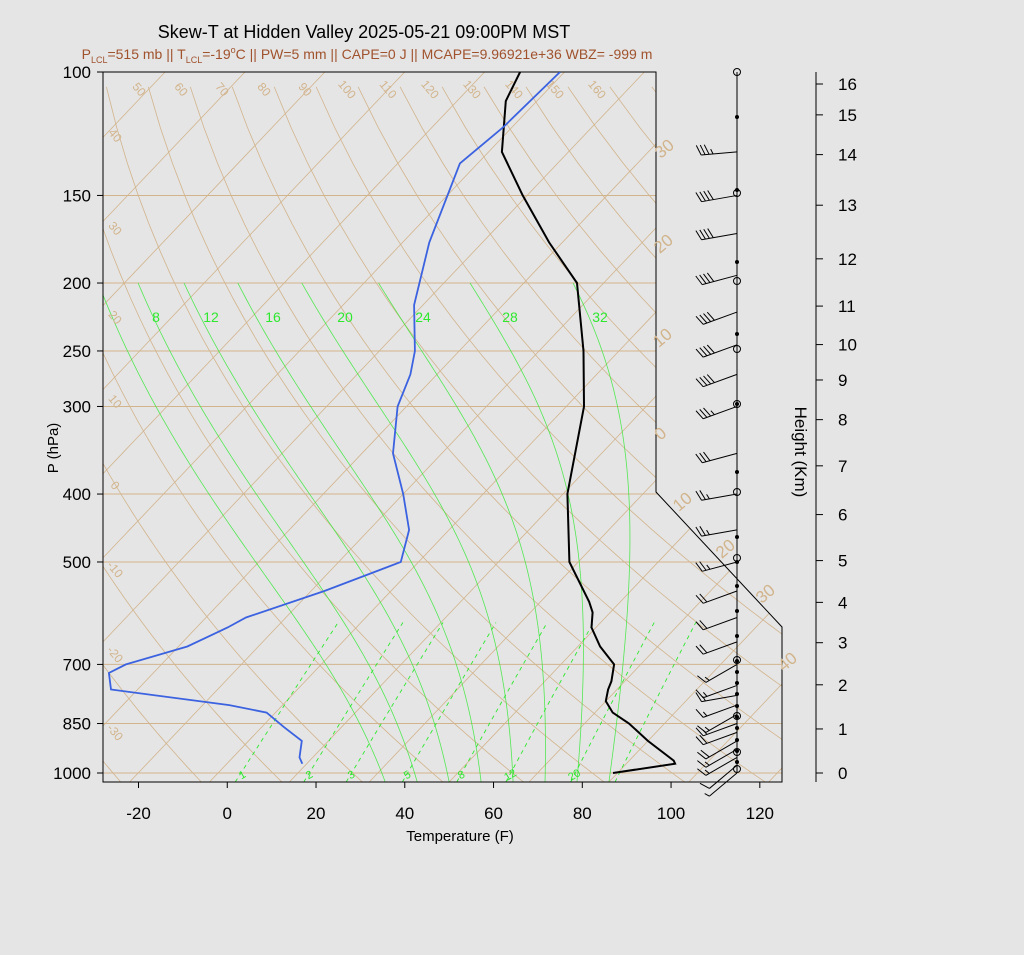 The image size is (1024, 955). I want to click on dry-adiabat-label: 20, so click(663, 243).